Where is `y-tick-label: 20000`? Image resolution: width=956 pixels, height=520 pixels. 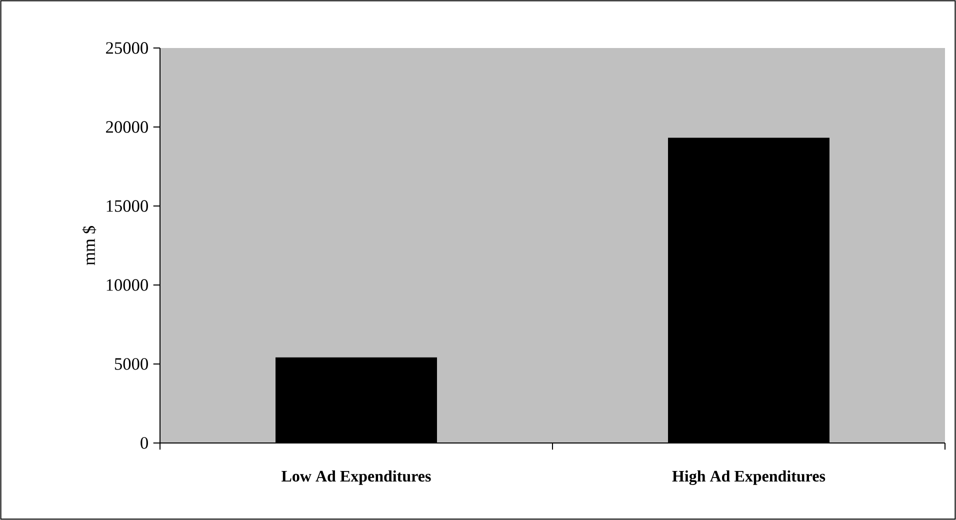
y-tick-label: 20000 is located at coordinates (127, 127).